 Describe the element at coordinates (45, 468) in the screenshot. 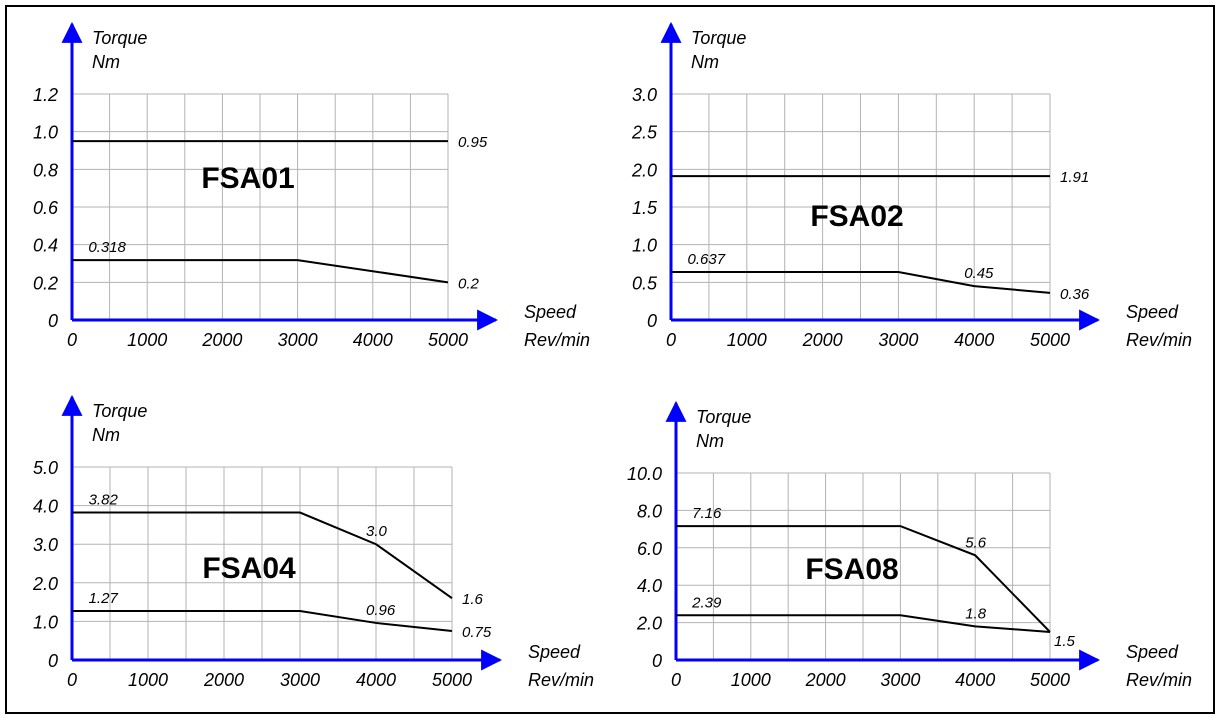

I see `y-tick-label: 5.0` at that location.